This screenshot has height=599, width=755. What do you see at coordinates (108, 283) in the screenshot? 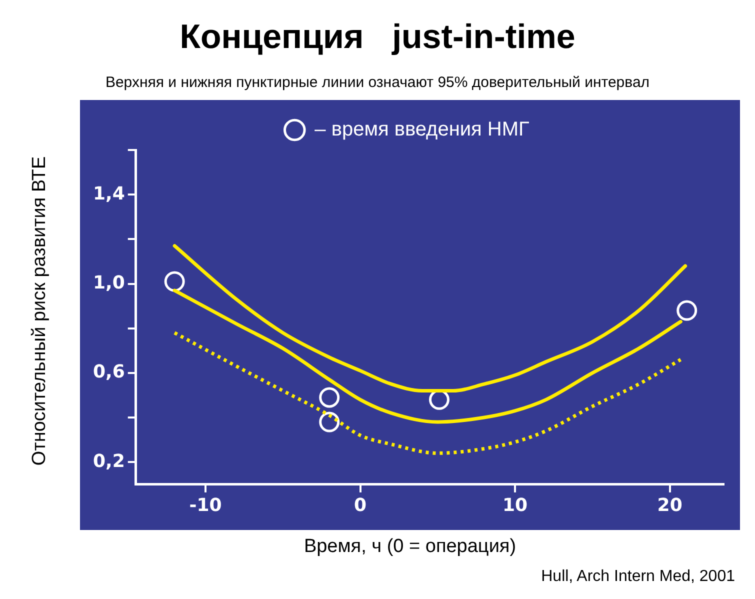
I see `y-tick-label: 1,0` at bounding box center [108, 283].